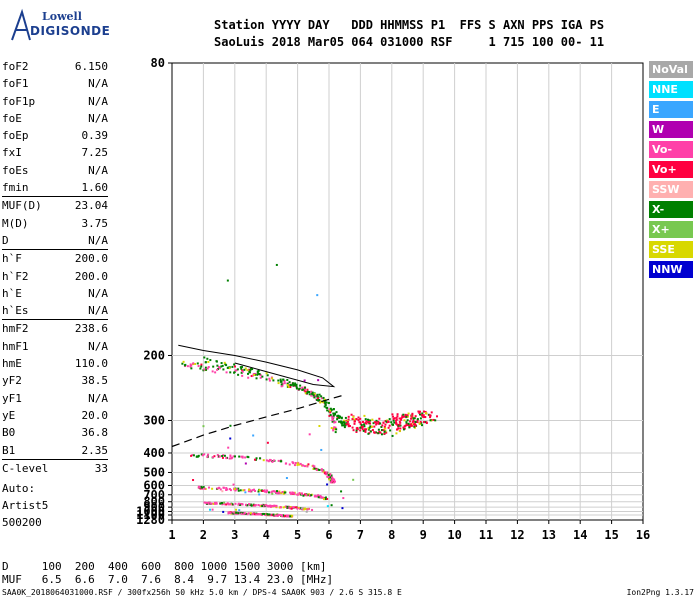 The height and width of the screenshot is (600, 700). Describe the element at coordinates (95, 415) in the screenshot. I see `param-value: 20.0` at that location.